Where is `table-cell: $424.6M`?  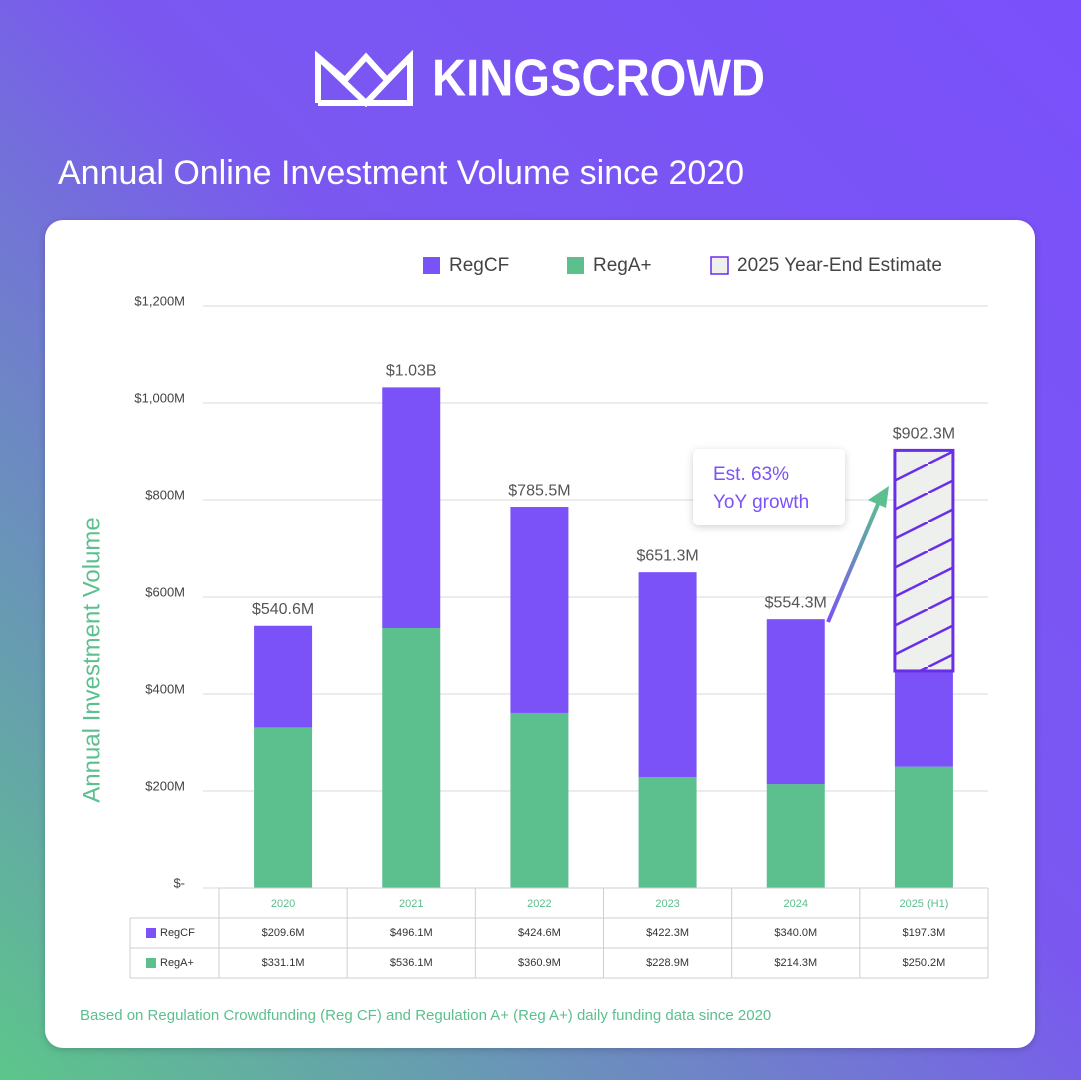
table-cell: $424.6M is located at coordinates (539, 933).